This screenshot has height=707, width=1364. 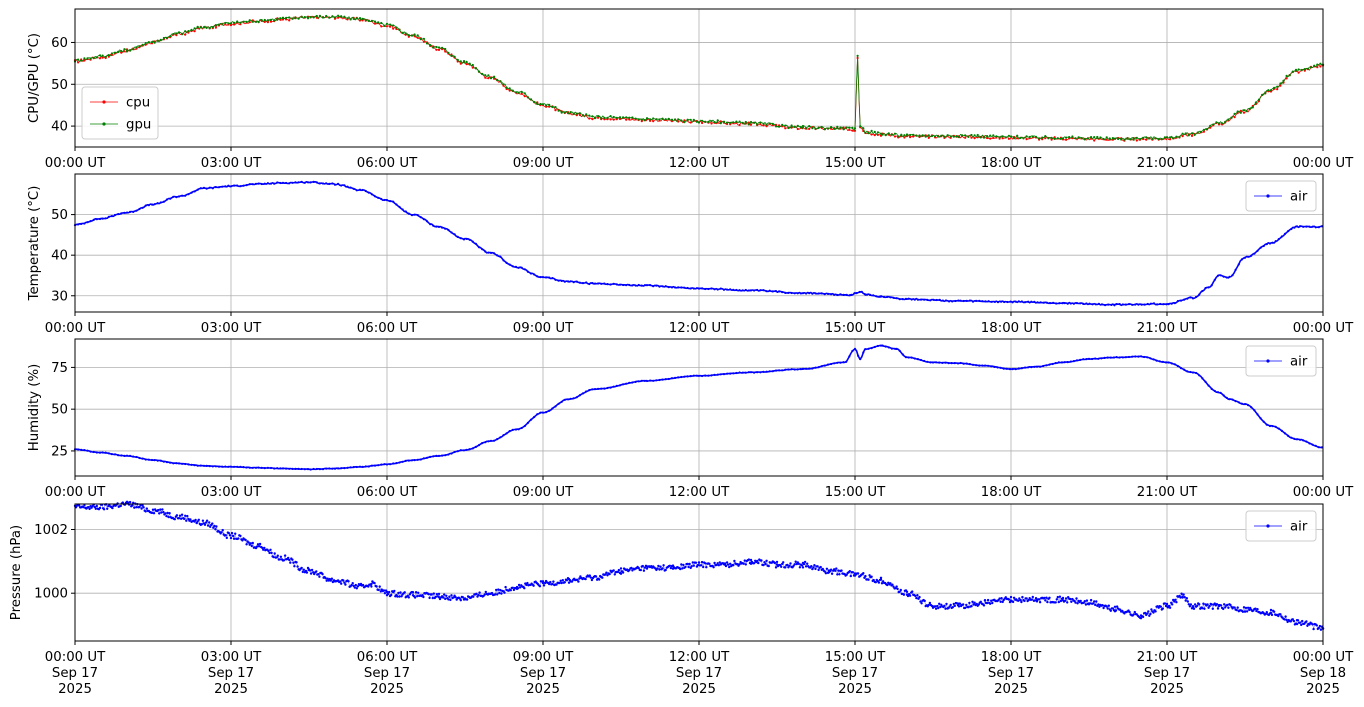 What do you see at coordinates (1011, 328) in the screenshot?
I see `x-tick-label: 18:00 UT` at bounding box center [1011, 328].